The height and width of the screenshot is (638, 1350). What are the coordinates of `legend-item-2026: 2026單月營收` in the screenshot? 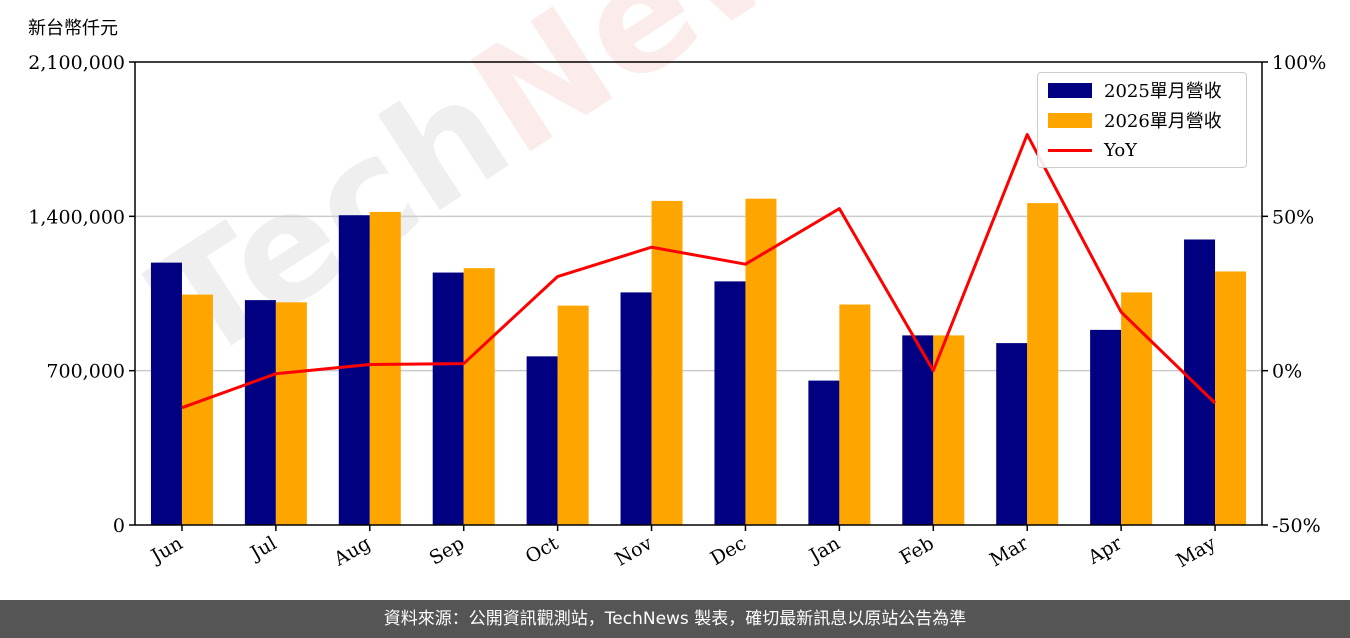 It's located at (1135, 120).